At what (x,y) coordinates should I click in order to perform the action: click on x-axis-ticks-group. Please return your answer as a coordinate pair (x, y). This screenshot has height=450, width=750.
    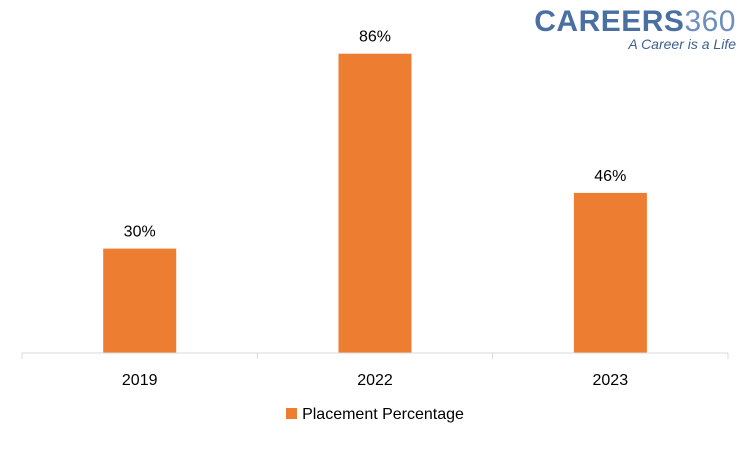
    Looking at the image, I should click on (375, 356).